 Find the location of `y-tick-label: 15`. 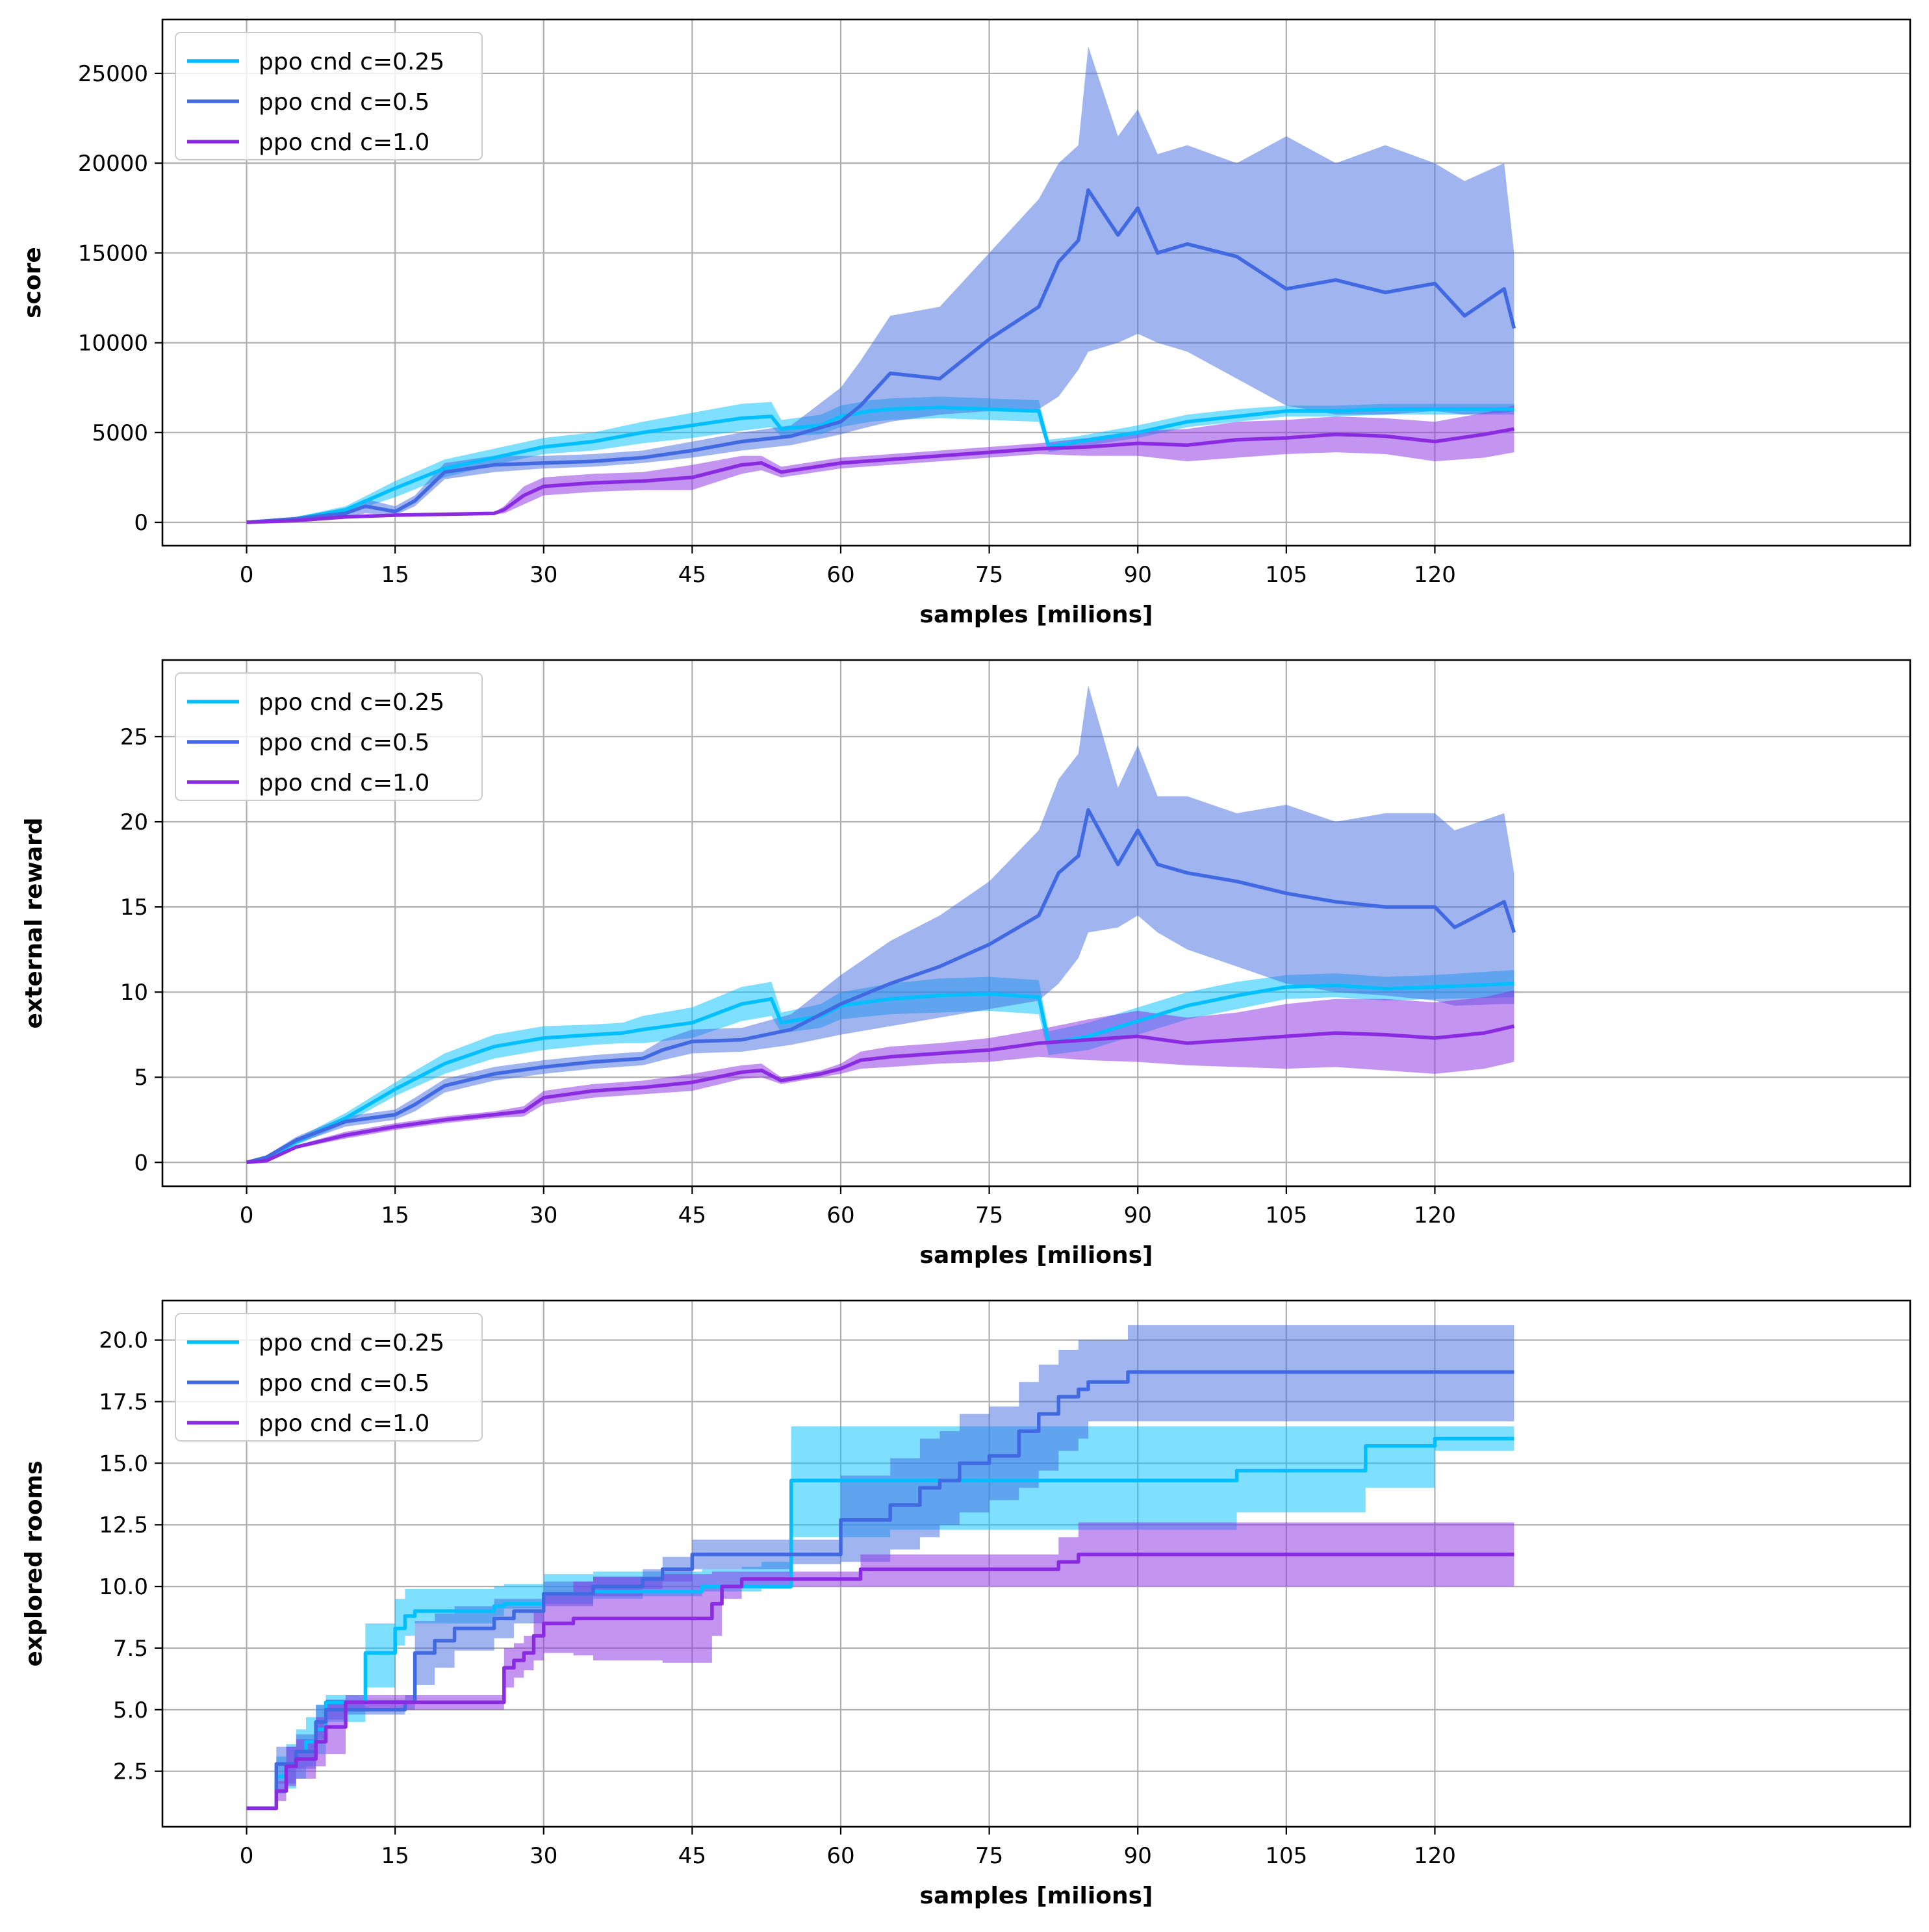

y-tick-label: 15 is located at coordinates (134, 908).